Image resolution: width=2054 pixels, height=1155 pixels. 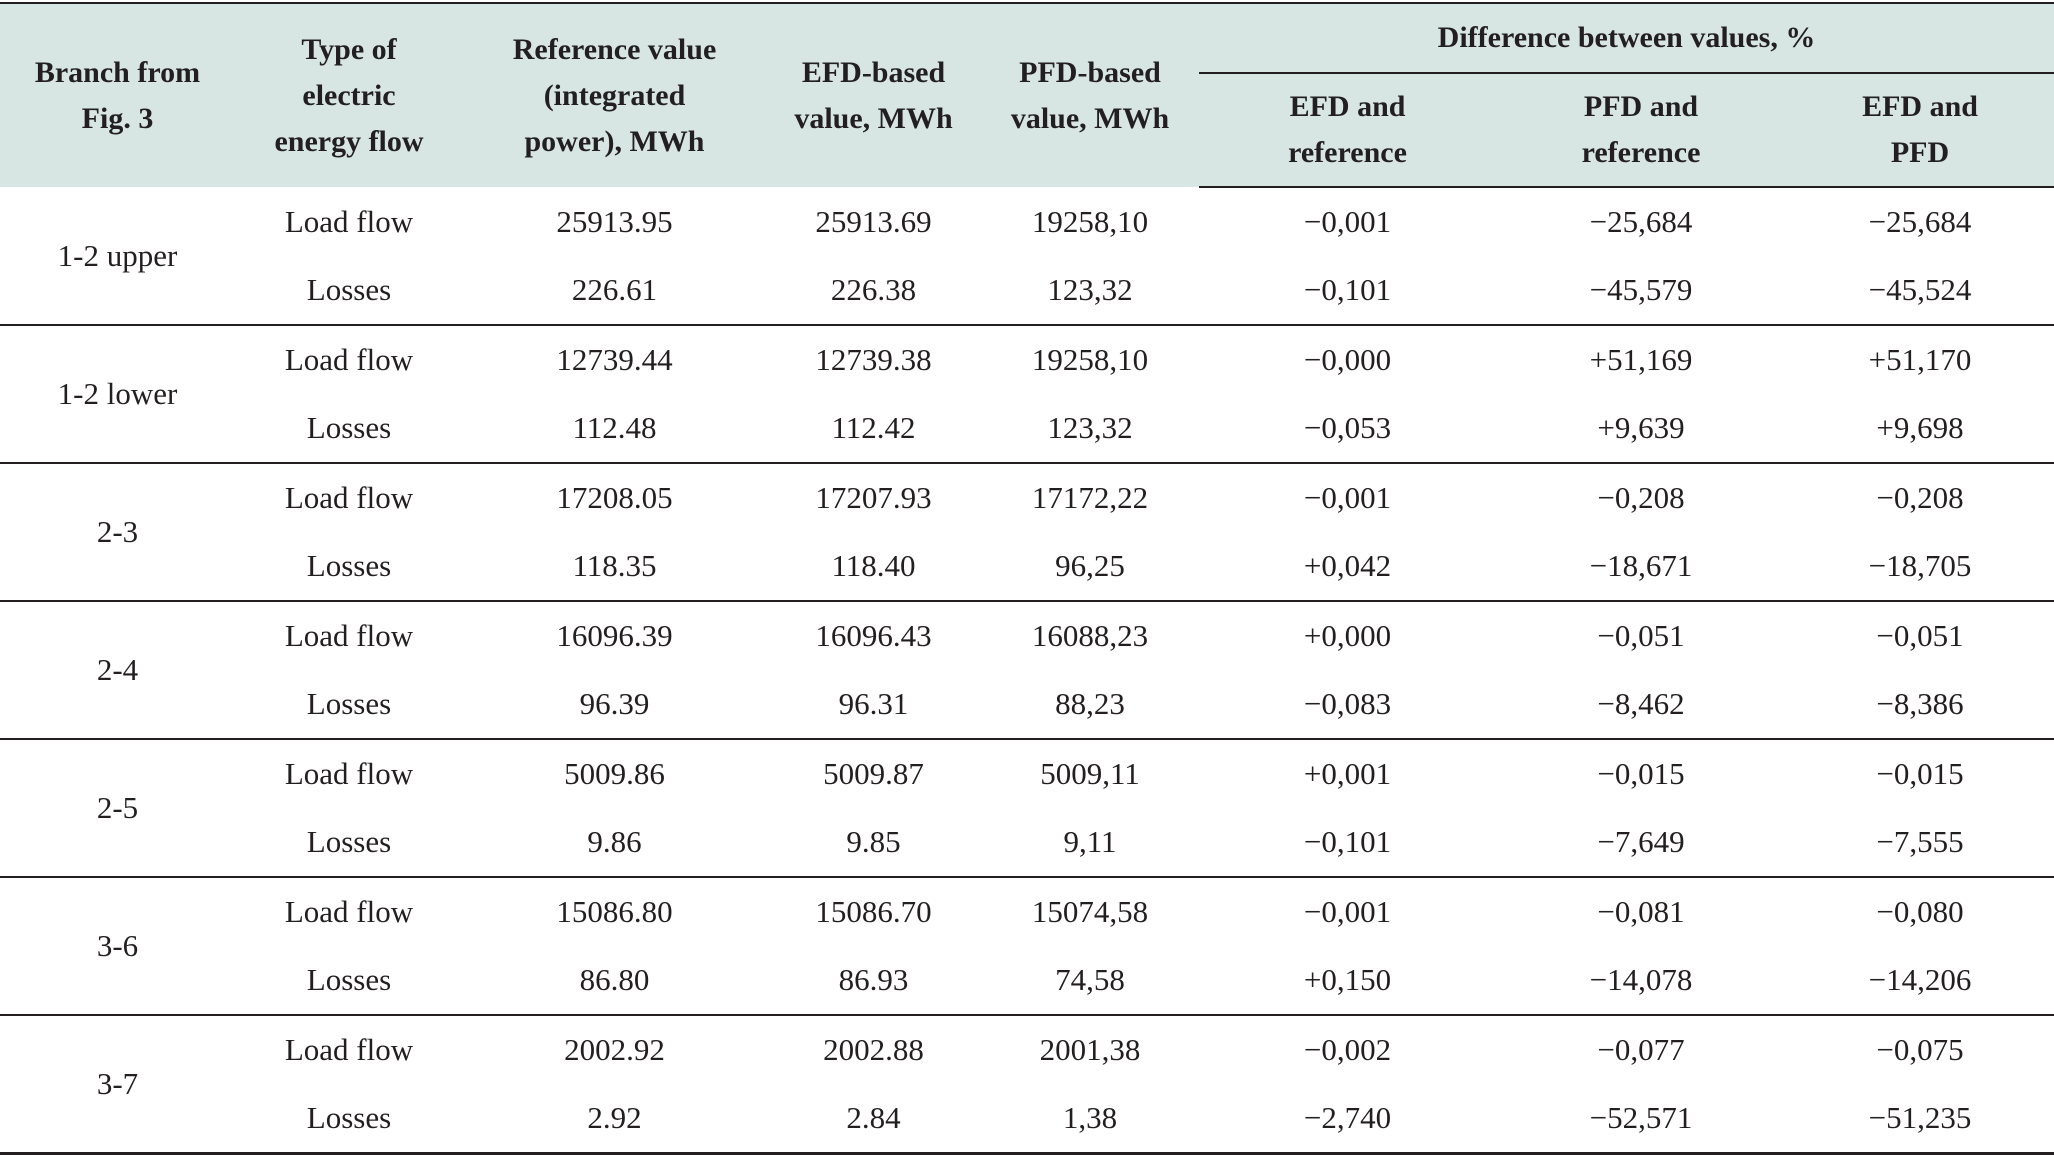 What do you see at coordinates (1090, 1049) in the screenshot?
I see `pfd-value-cell: 2001,38` at bounding box center [1090, 1049].